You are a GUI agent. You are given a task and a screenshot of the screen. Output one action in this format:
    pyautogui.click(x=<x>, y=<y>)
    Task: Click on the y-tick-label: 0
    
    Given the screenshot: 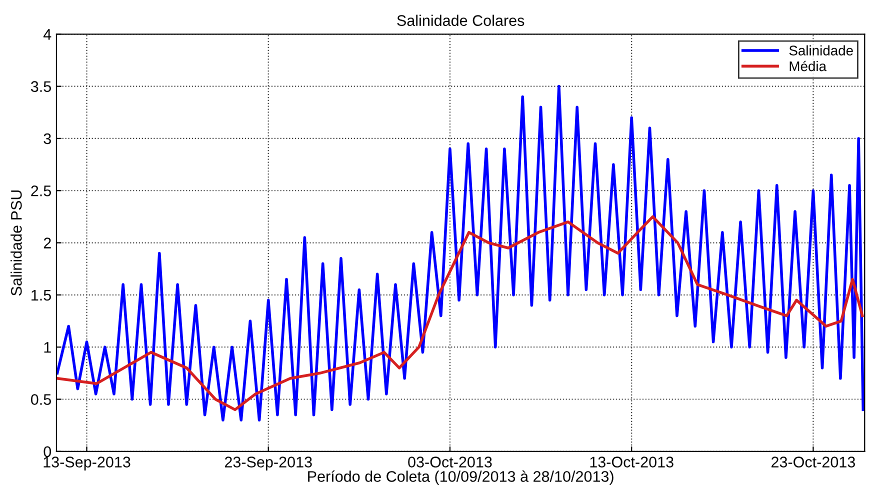 What is the action you would take?
    pyautogui.click(x=48, y=452)
    